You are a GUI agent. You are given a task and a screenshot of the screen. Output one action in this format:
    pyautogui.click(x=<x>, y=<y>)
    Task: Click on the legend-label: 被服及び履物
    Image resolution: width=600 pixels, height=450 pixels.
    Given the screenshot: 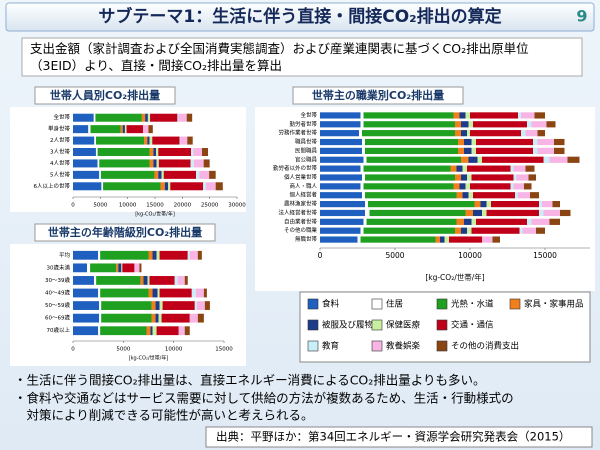 What is the action you would take?
    pyautogui.click(x=348, y=325)
    